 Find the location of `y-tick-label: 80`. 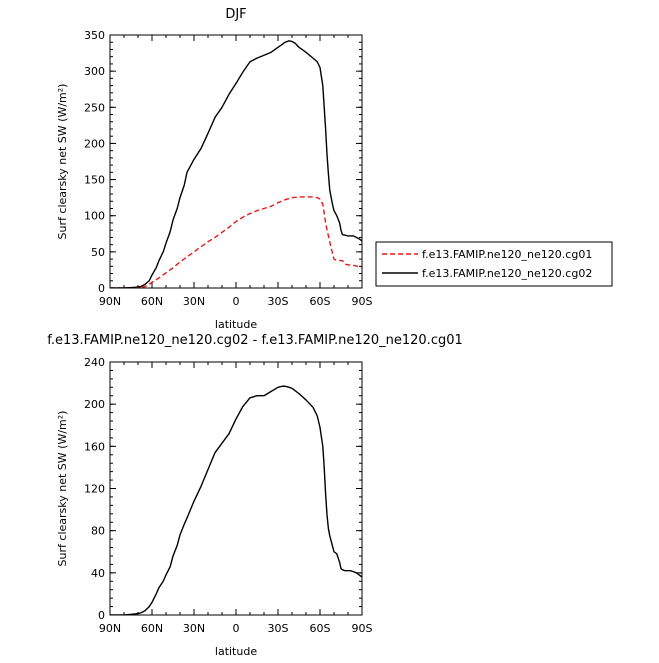

y-tick-label: 80 is located at coordinates (98, 531).